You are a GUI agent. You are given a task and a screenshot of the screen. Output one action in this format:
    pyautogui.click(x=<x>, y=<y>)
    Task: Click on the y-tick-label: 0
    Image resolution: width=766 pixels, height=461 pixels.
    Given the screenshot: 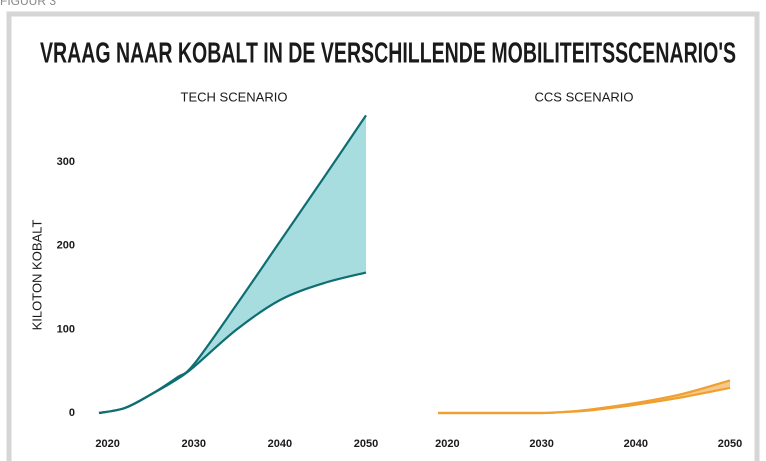 What is the action you would take?
    pyautogui.click(x=72, y=413)
    